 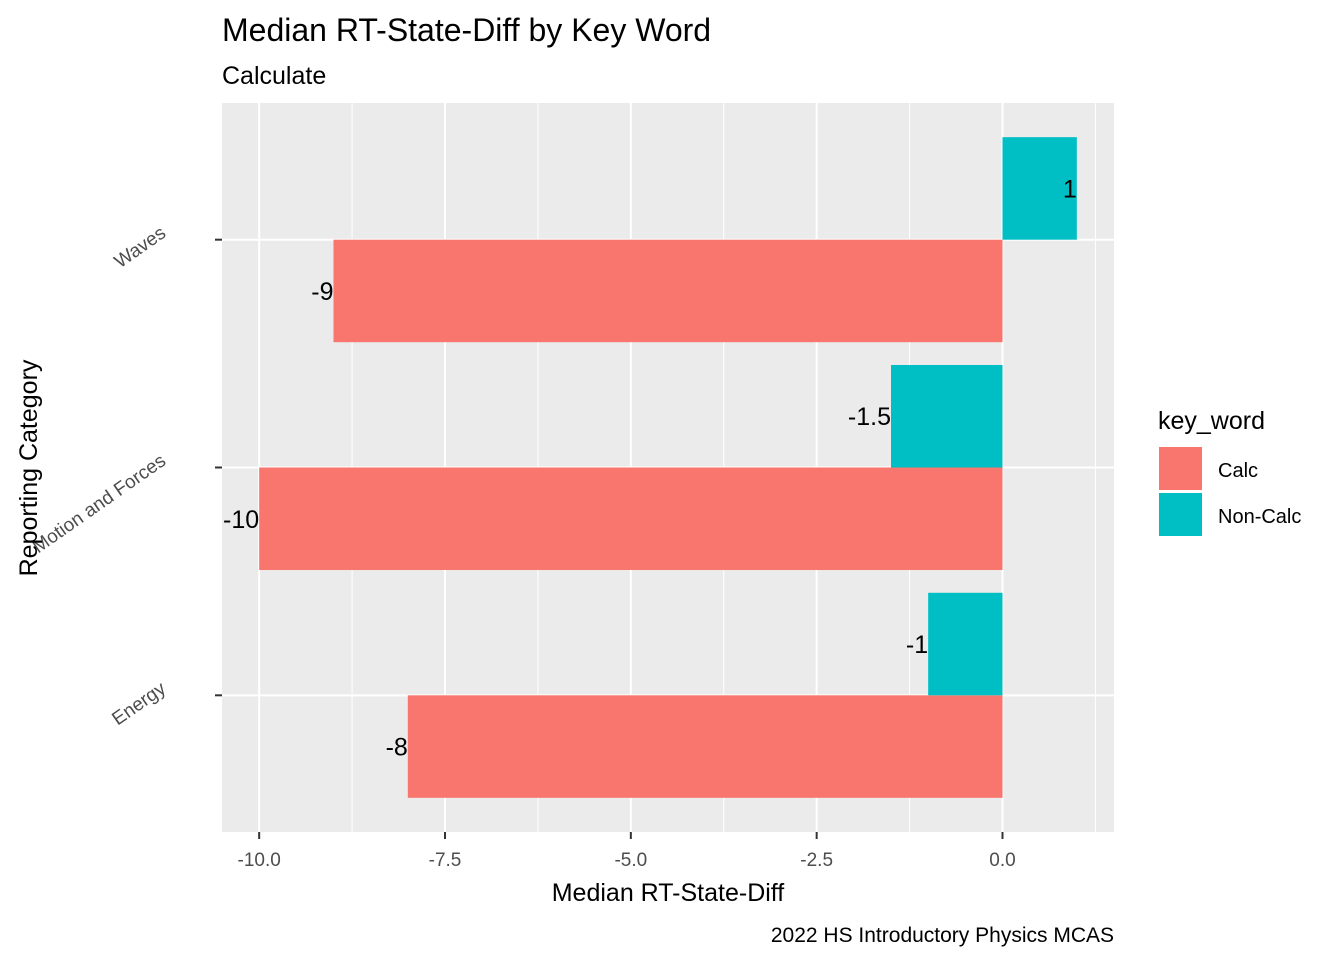 I want to click on bar-value-label: -1, so click(x=917, y=645).